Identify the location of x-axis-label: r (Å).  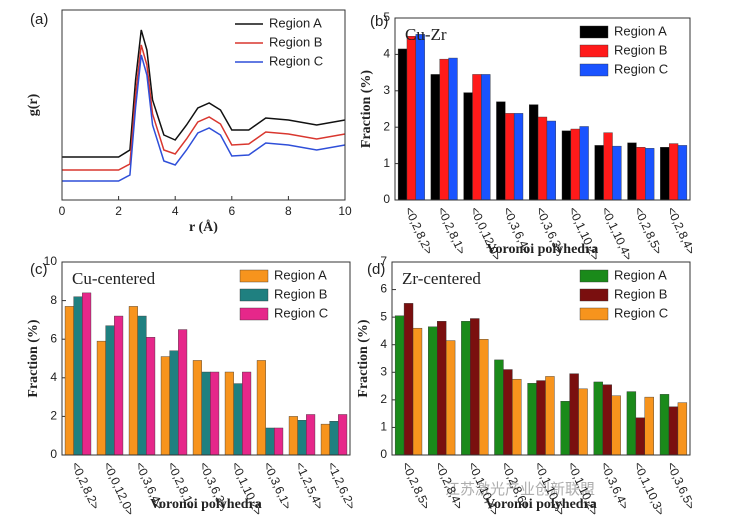
(203, 227).